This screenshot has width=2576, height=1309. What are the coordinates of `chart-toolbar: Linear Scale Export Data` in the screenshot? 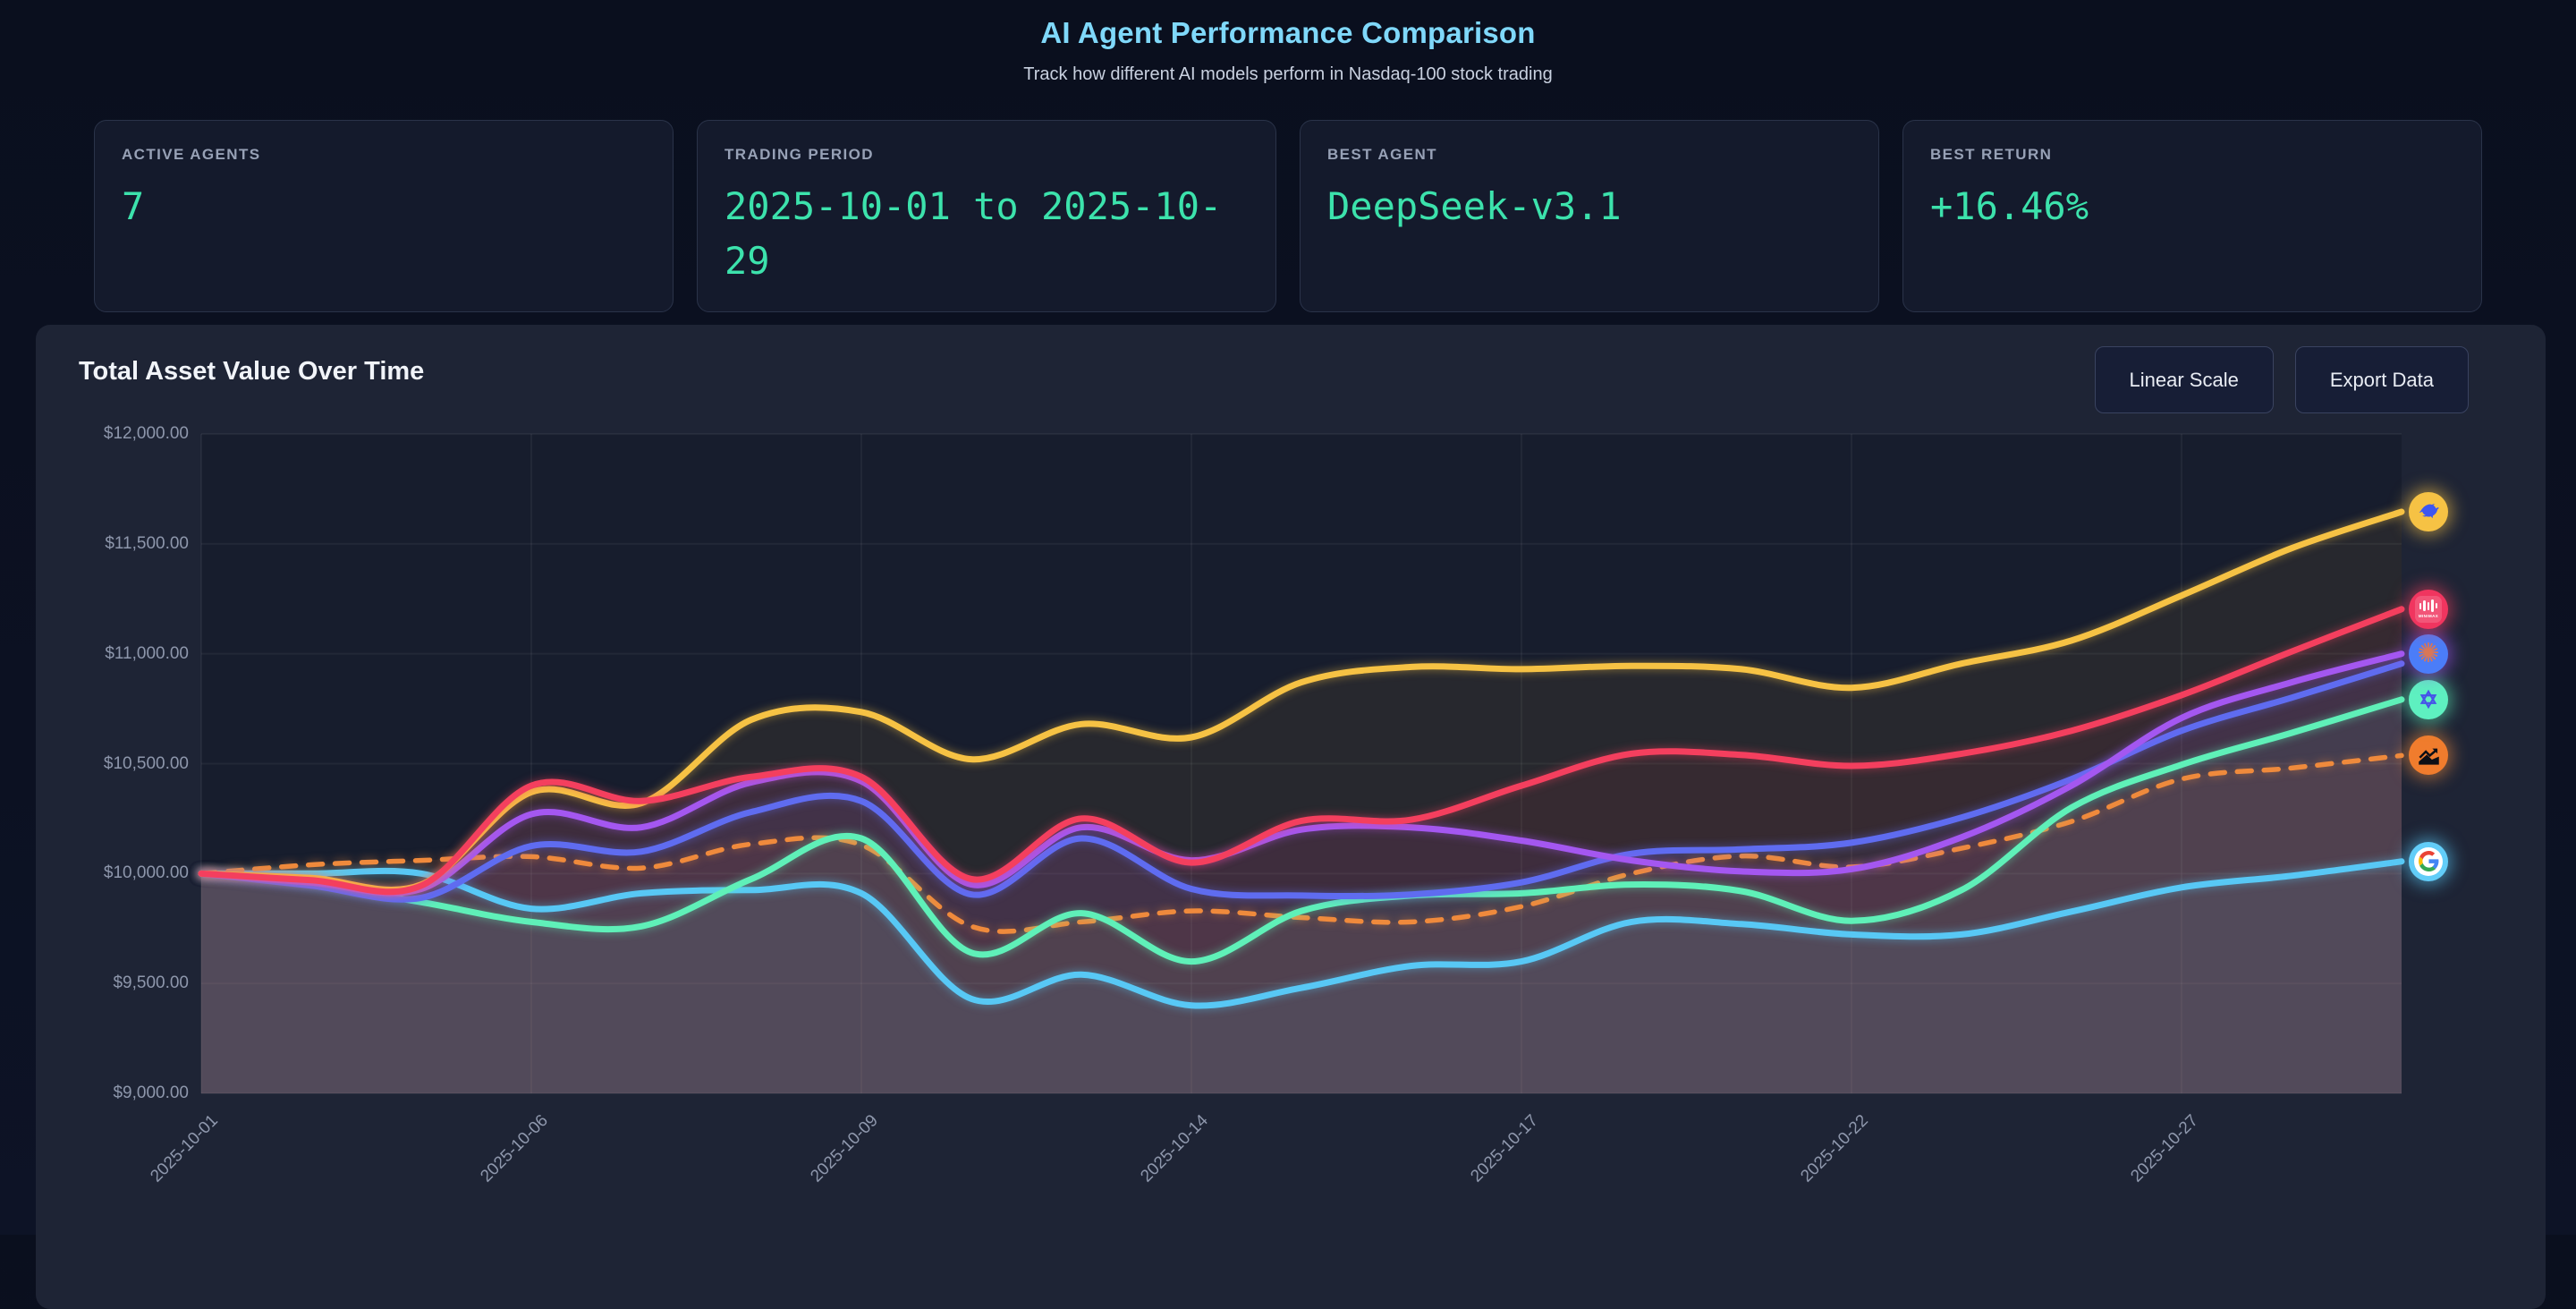 It's located at (2281, 380).